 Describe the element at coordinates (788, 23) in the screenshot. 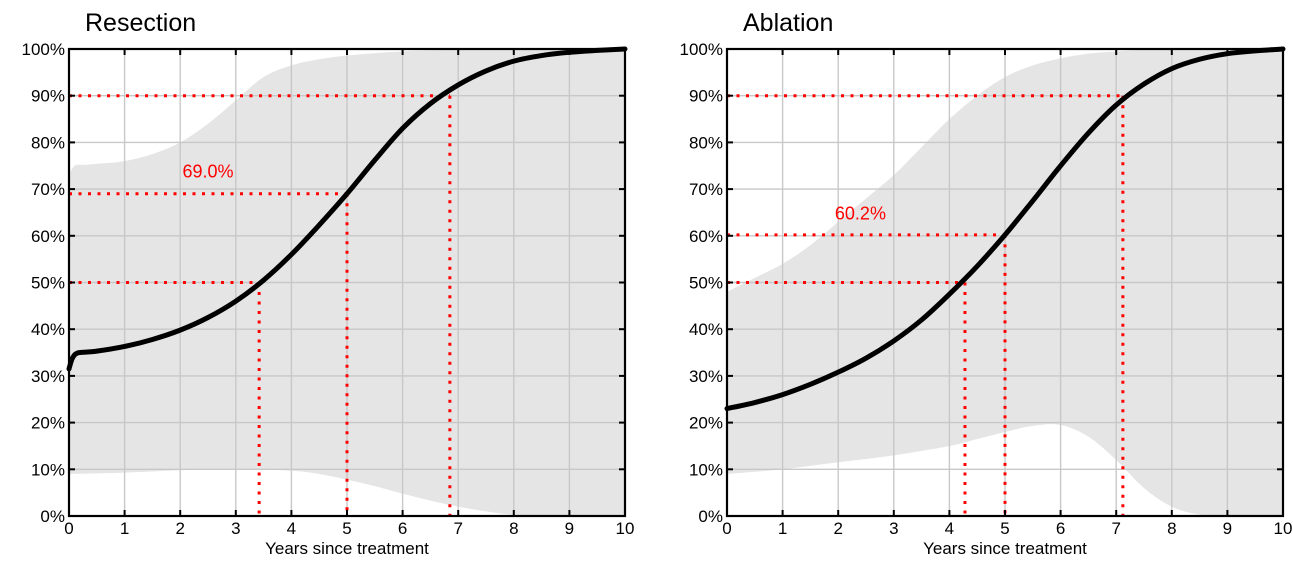

I see `chart-title: Ablation` at that location.